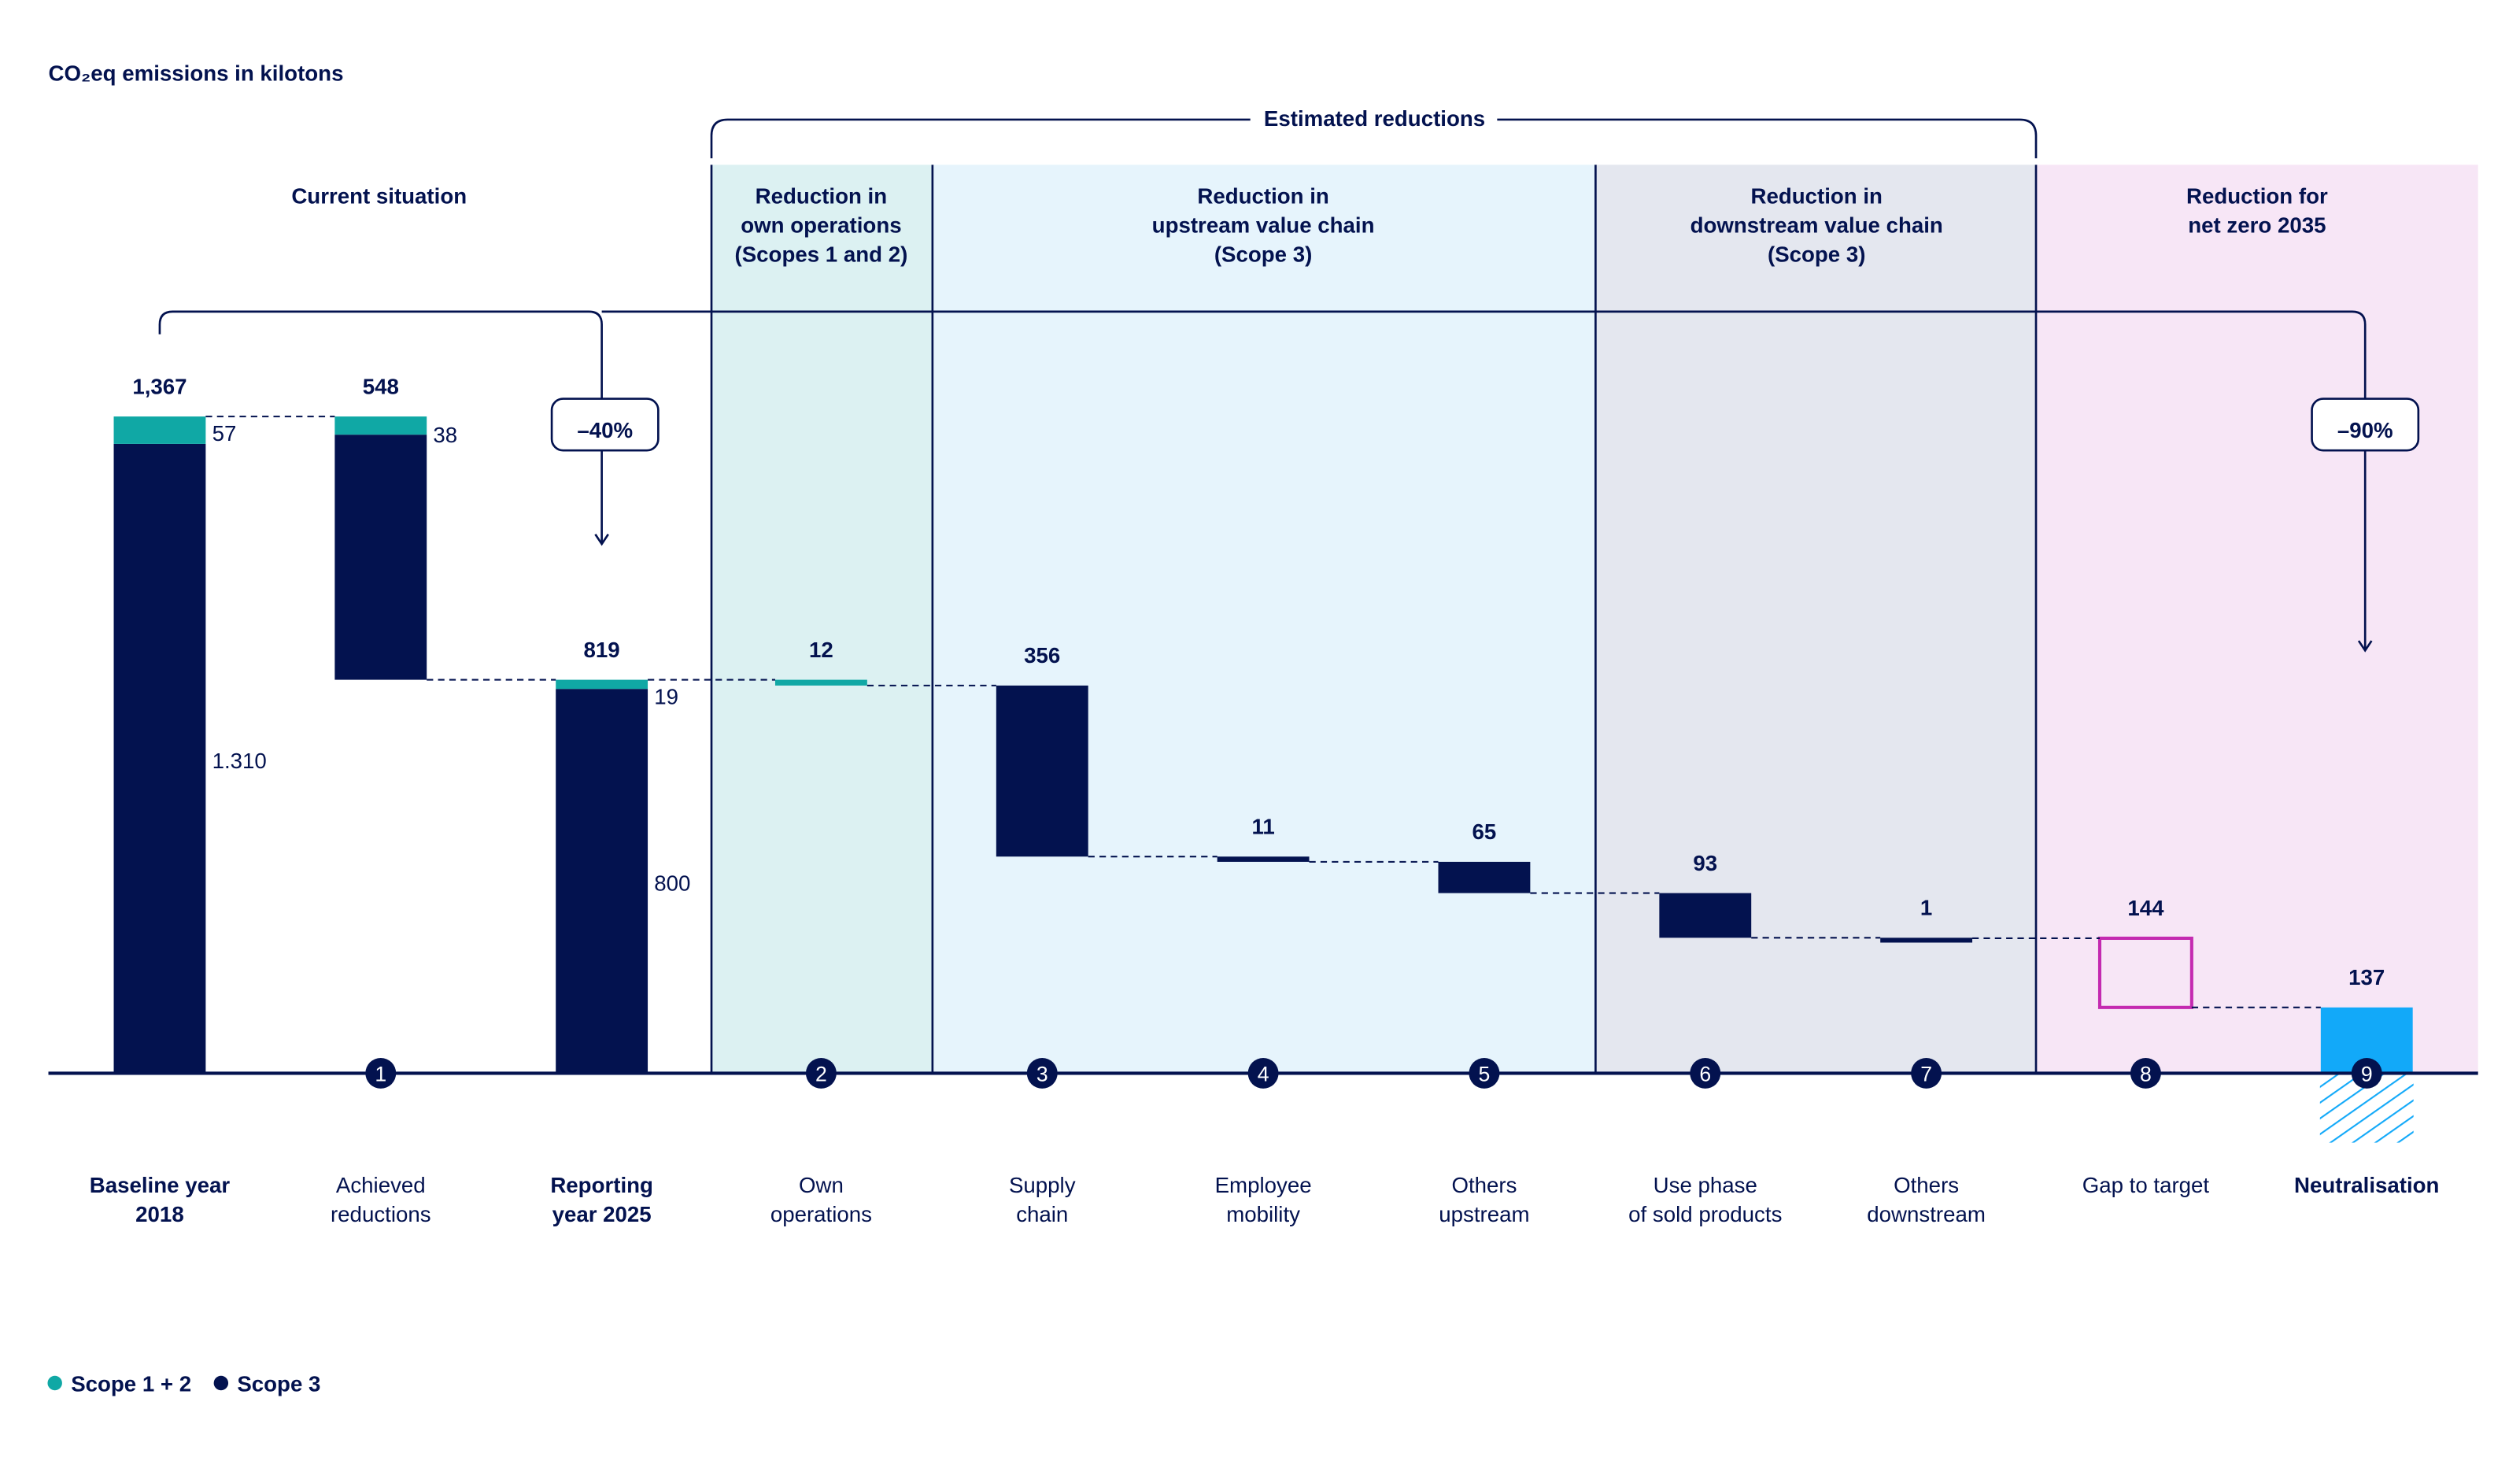 This screenshot has width=2520, height=1472. I want to click on group-header-upstream: Reduction in, so click(1262, 196).